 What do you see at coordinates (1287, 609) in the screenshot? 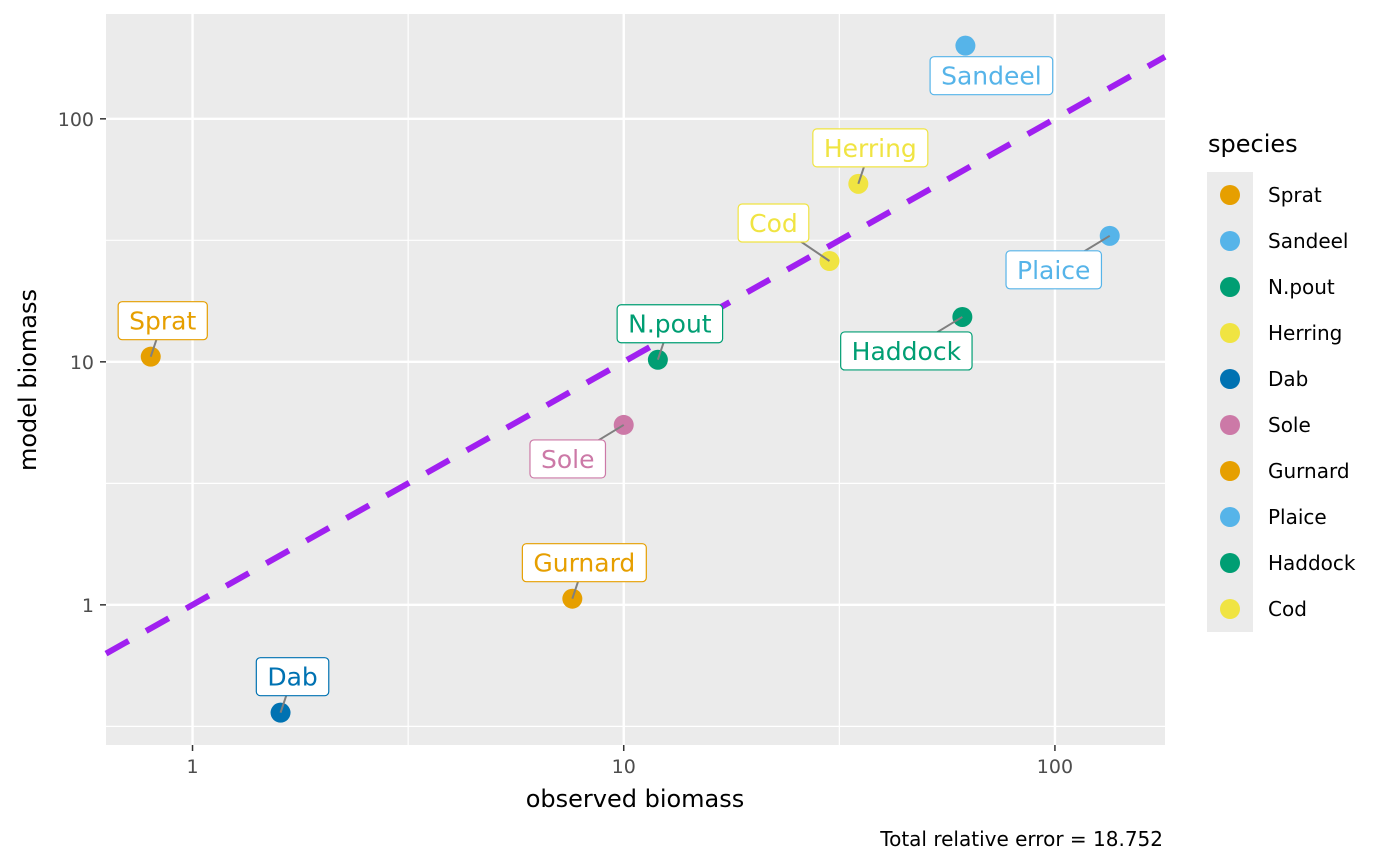
I see `legend-label-cod: Cod` at bounding box center [1287, 609].